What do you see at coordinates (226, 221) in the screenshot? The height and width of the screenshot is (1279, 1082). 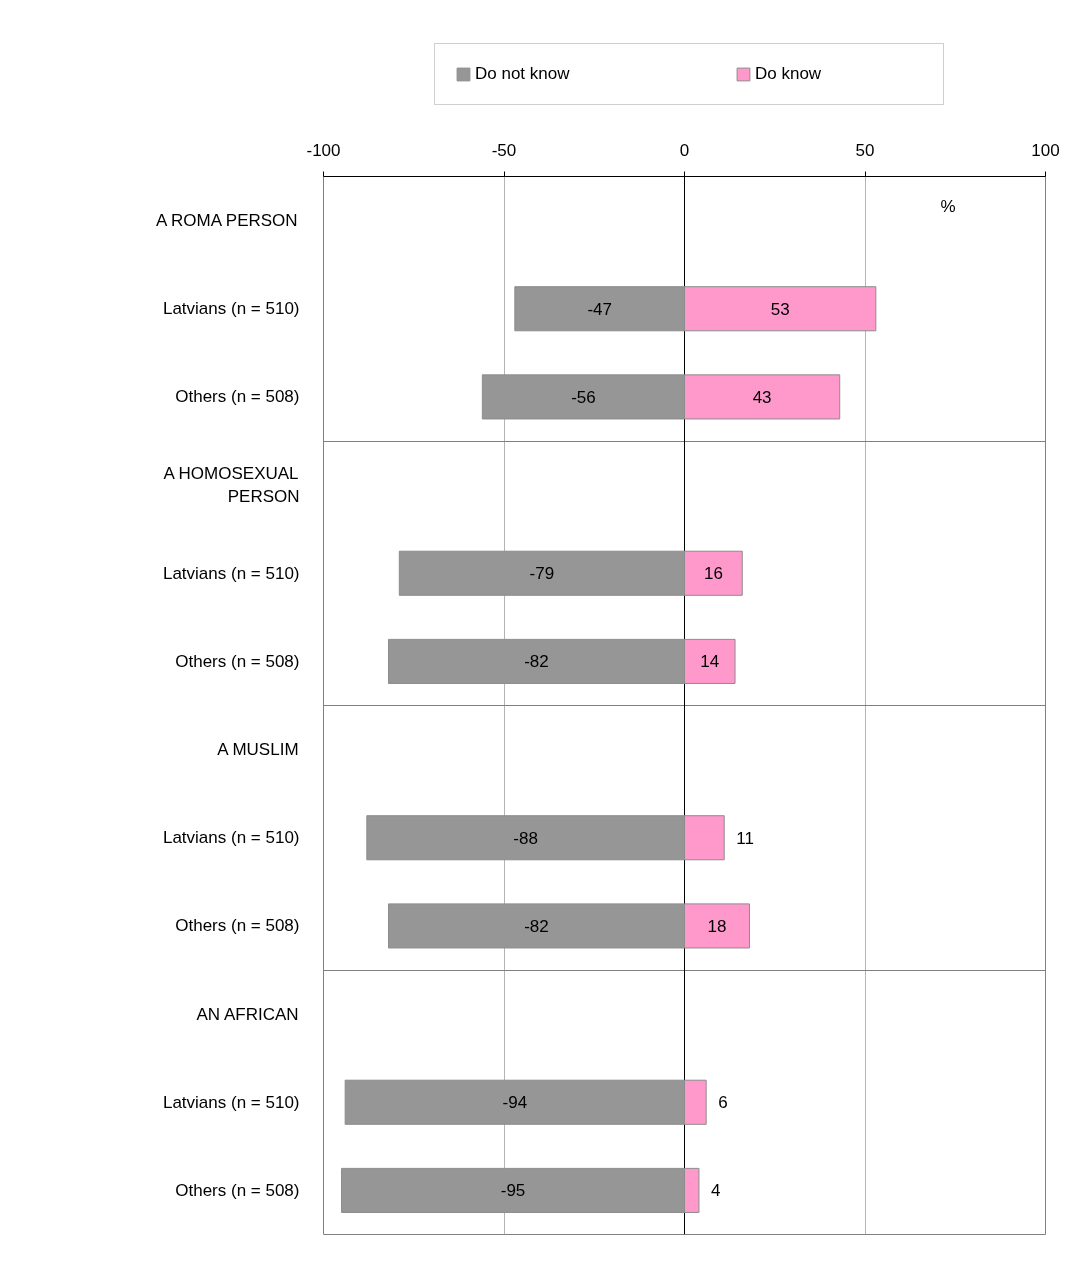 I see `y-tick-label: A ROMA PERSON` at bounding box center [226, 221].